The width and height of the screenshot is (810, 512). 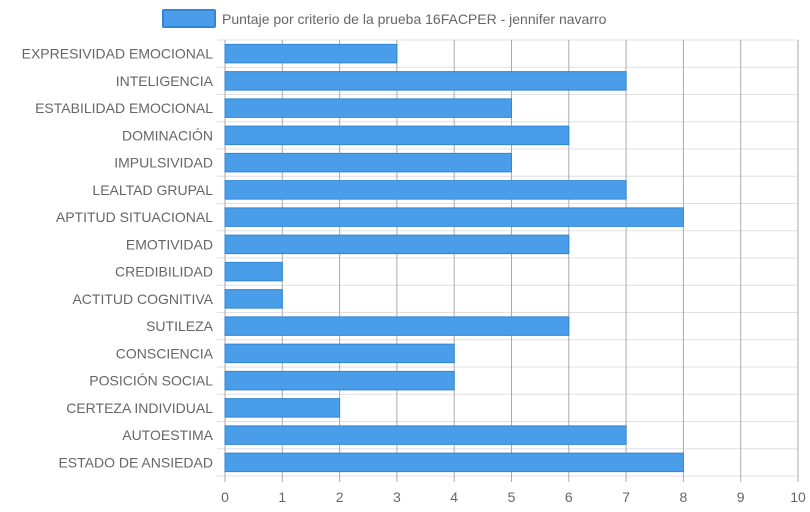 I want to click on category-label: CREDIBILIDAD, so click(x=164, y=272).